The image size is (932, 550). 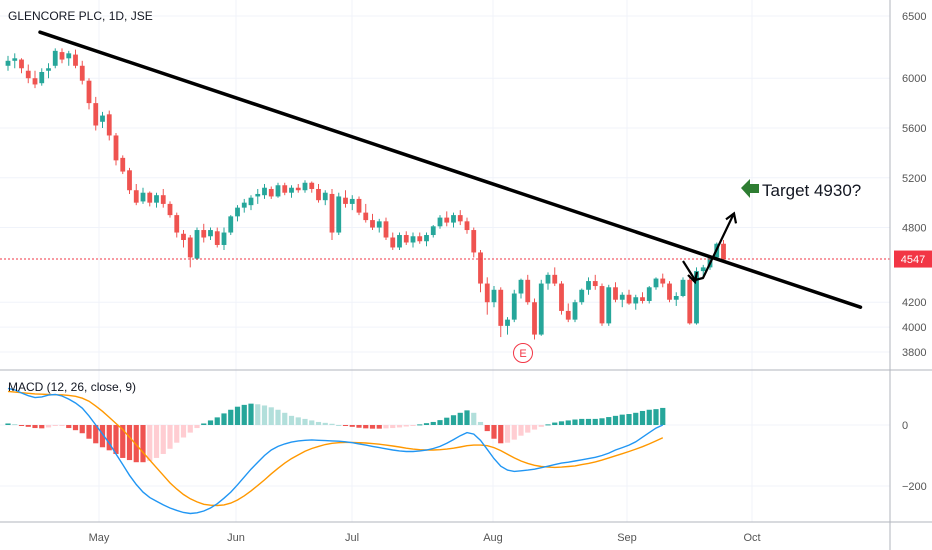 I want to click on y-tick-label: 3800, so click(x=914, y=353).